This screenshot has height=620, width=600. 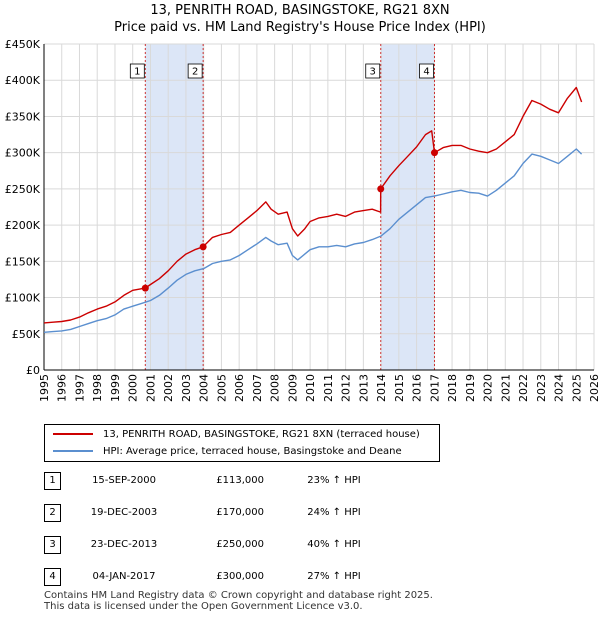 I want to click on y-tick-label: £300K, so click(x=23, y=153).